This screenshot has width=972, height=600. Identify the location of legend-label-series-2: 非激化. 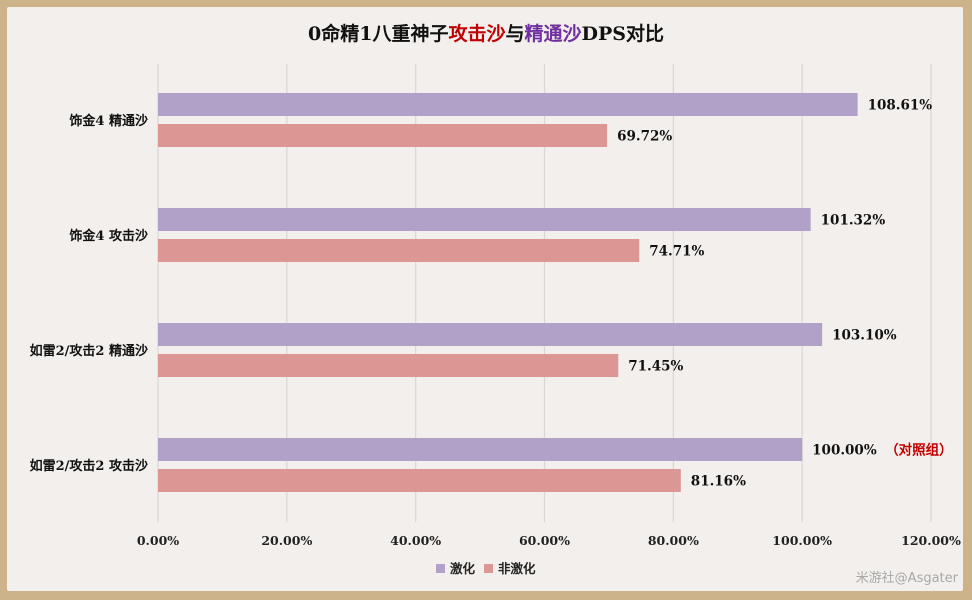
(517, 568).